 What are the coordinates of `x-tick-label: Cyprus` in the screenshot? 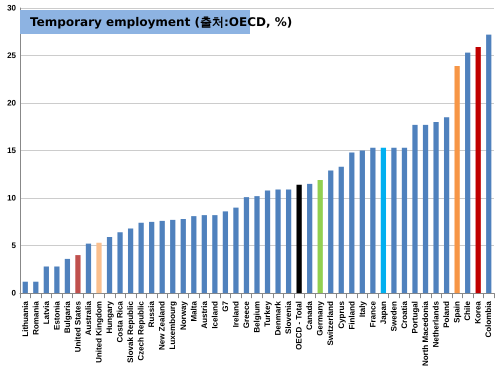 It's located at (341, 314).